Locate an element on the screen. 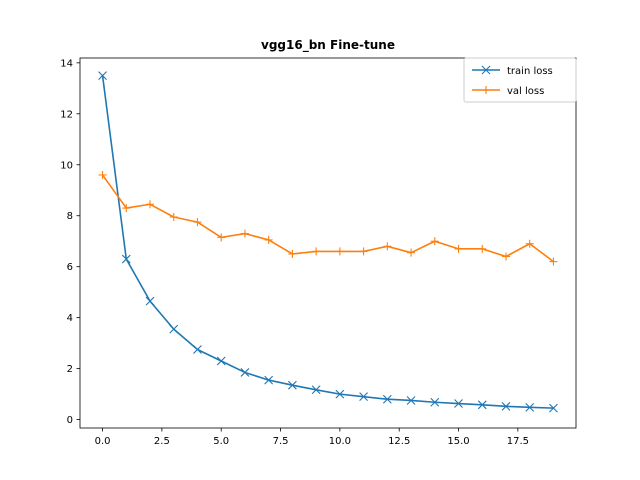 The width and height of the screenshot is (640, 480). legend-label: train loss is located at coordinates (530, 71).